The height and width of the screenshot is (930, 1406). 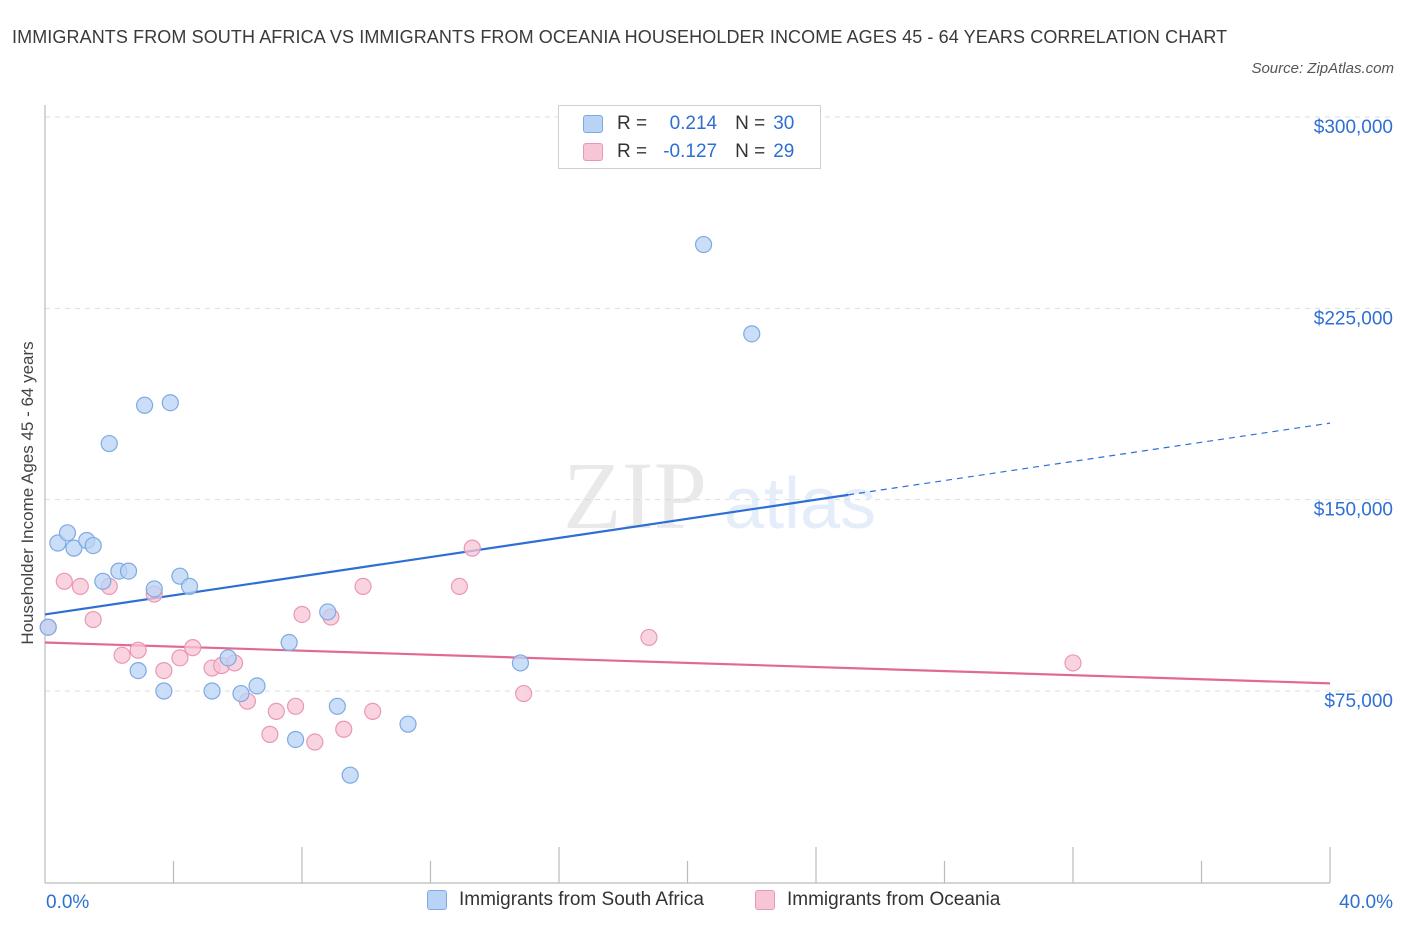 I want to click on watermark-zip: ZIP, so click(x=635, y=495).